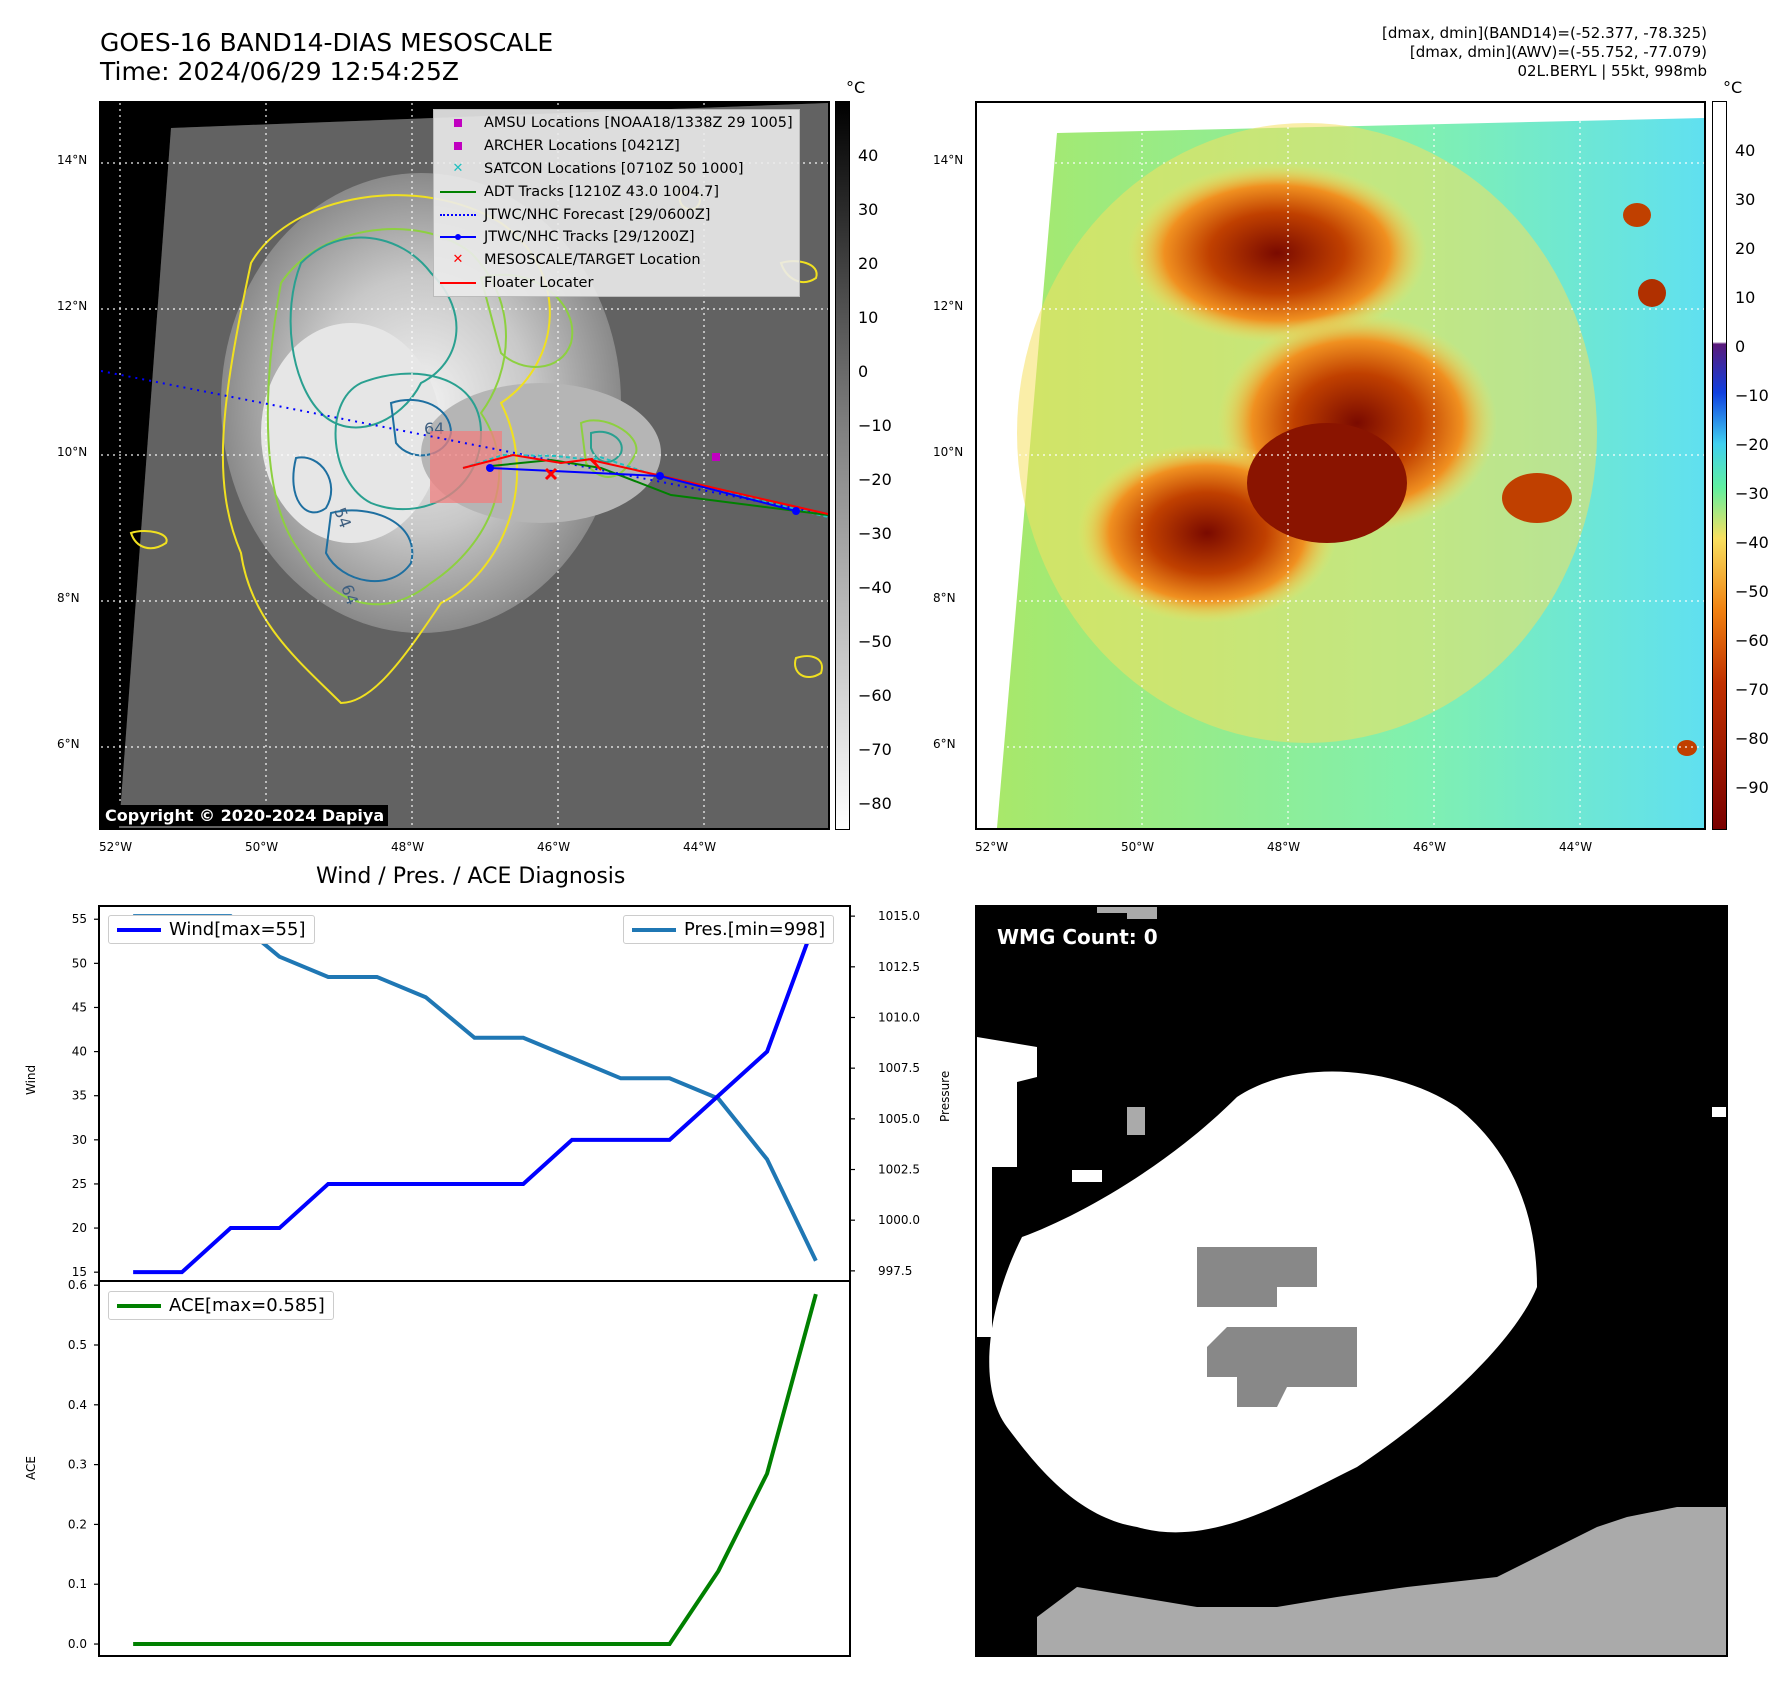 The width and height of the screenshot is (1792, 1690). What do you see at coordinates (616, 146) in the screenshot?
I see `legend-archer: ARCHER Locations [0421Z]` at bounding box center [616, 146].